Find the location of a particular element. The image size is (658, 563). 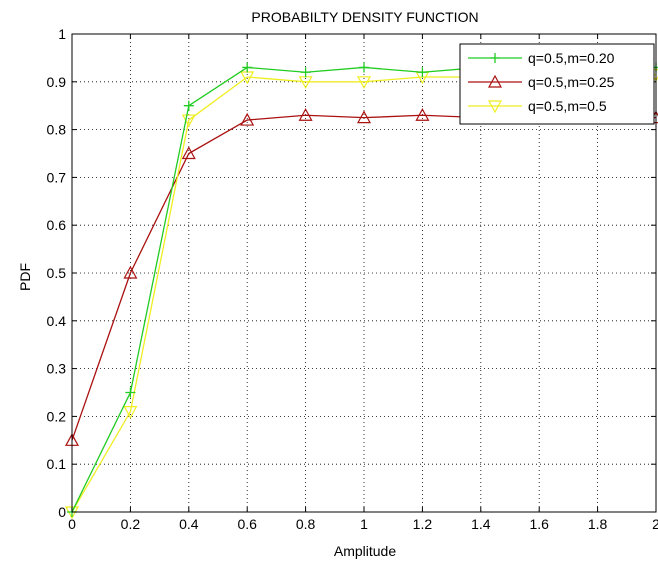

legend-entry: q=0.5,m=0.20 is located at coordinates (541, 58).